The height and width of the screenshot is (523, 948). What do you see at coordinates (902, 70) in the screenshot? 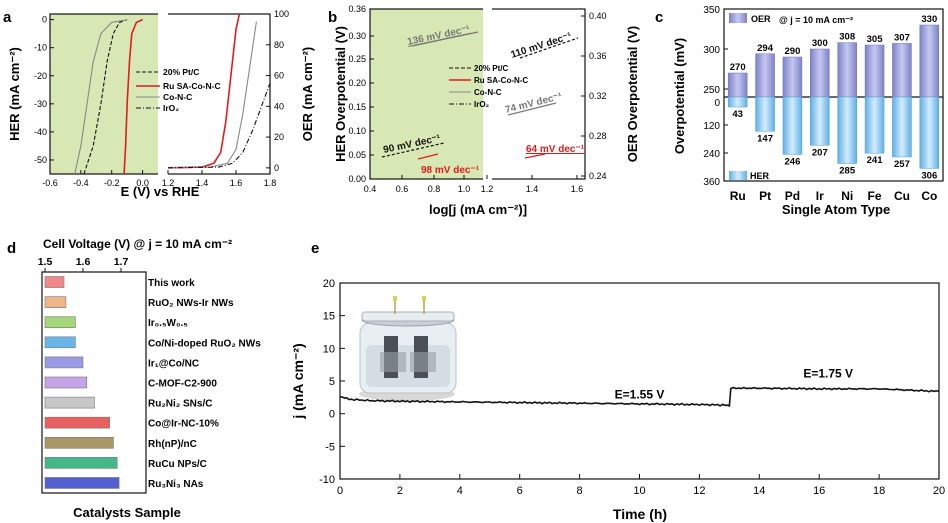
I see `oer-bar-cu` at bounding box center [902, 70].